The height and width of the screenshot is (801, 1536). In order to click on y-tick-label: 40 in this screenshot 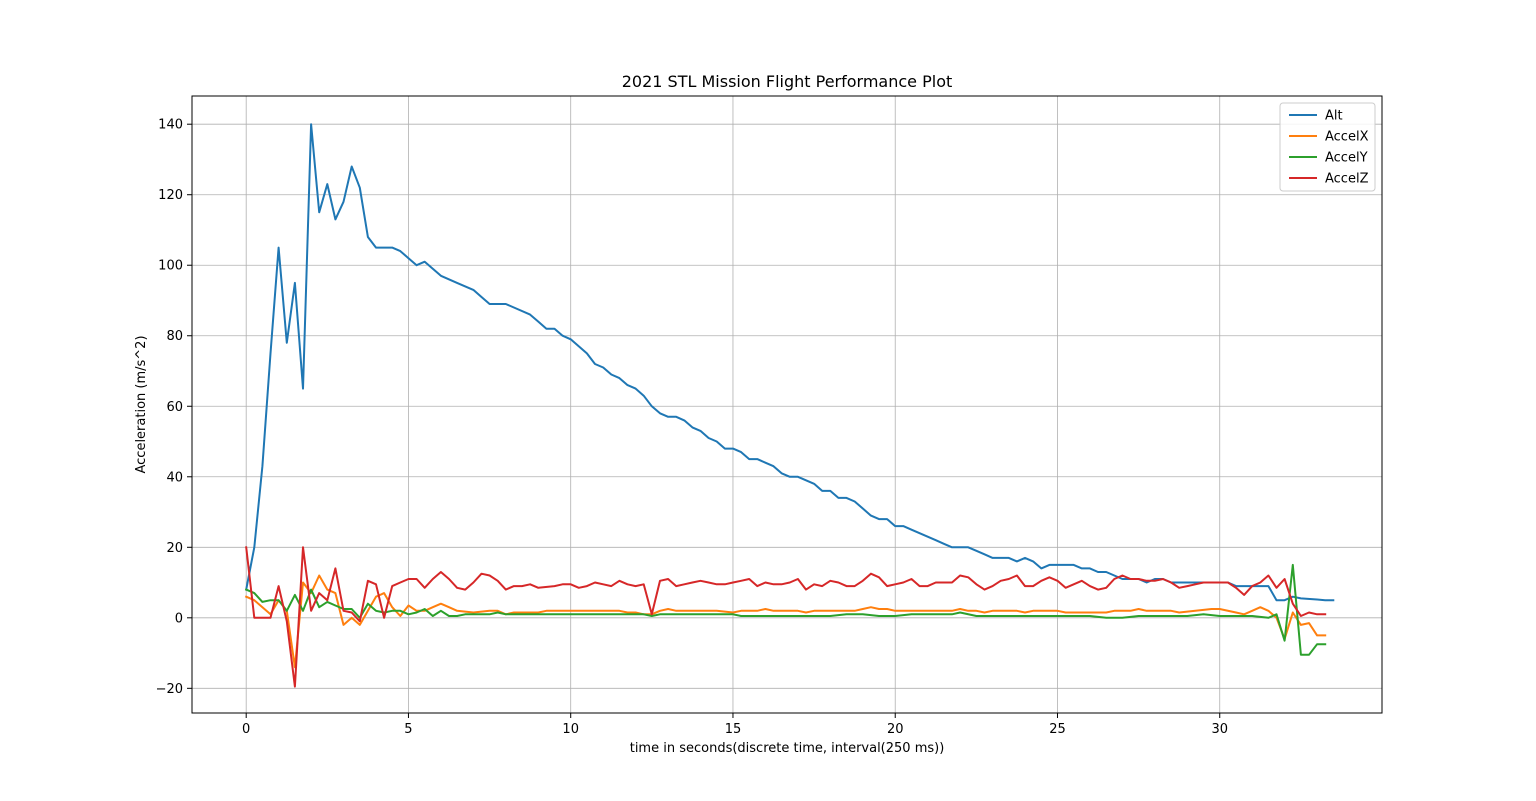, I will do `click(174, 477)`.